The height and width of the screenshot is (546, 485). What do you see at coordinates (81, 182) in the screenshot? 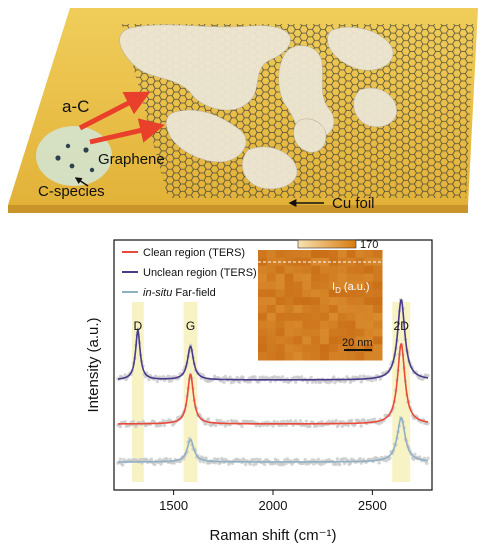
I see `c-species-pointer-icon` at bounding box center [81, 182].